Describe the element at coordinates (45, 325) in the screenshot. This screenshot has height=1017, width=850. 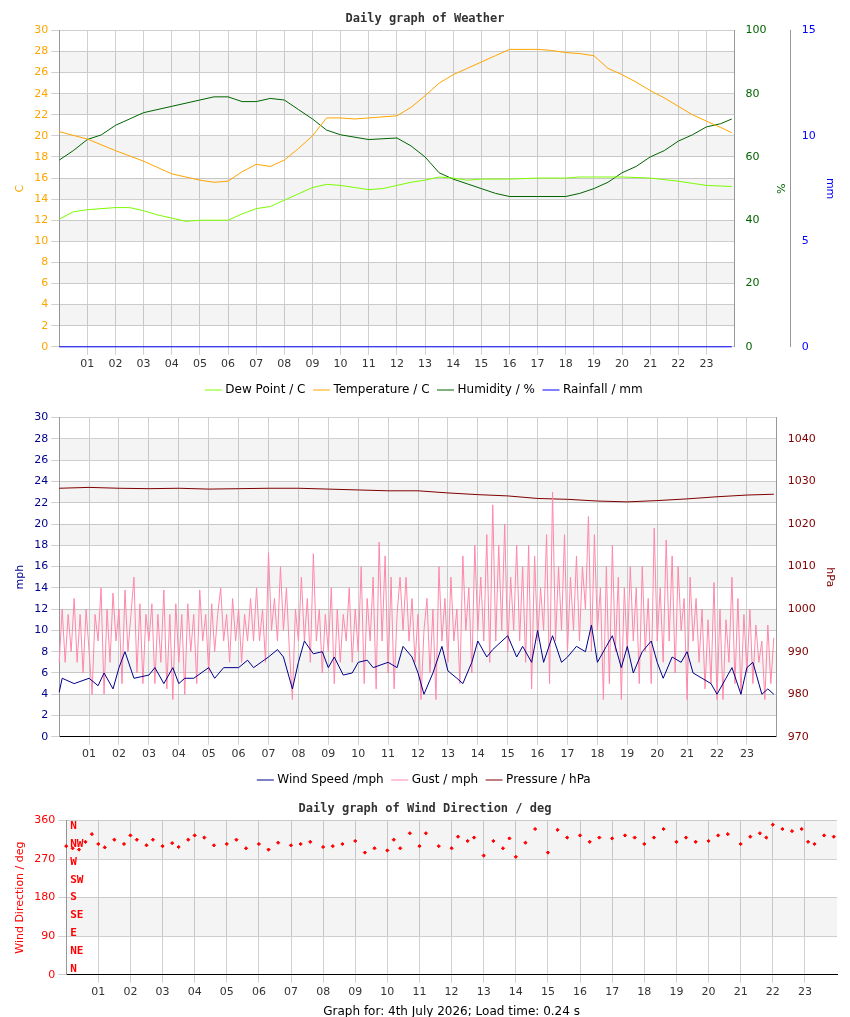
I see `y-tick-label: 2` at that location.